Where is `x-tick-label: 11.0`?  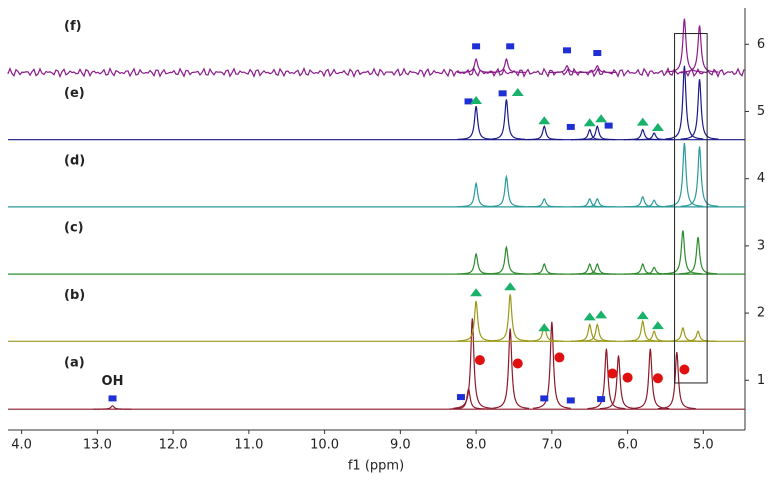
x-tick-label: 11.0 is located at coordinates (248, 445).